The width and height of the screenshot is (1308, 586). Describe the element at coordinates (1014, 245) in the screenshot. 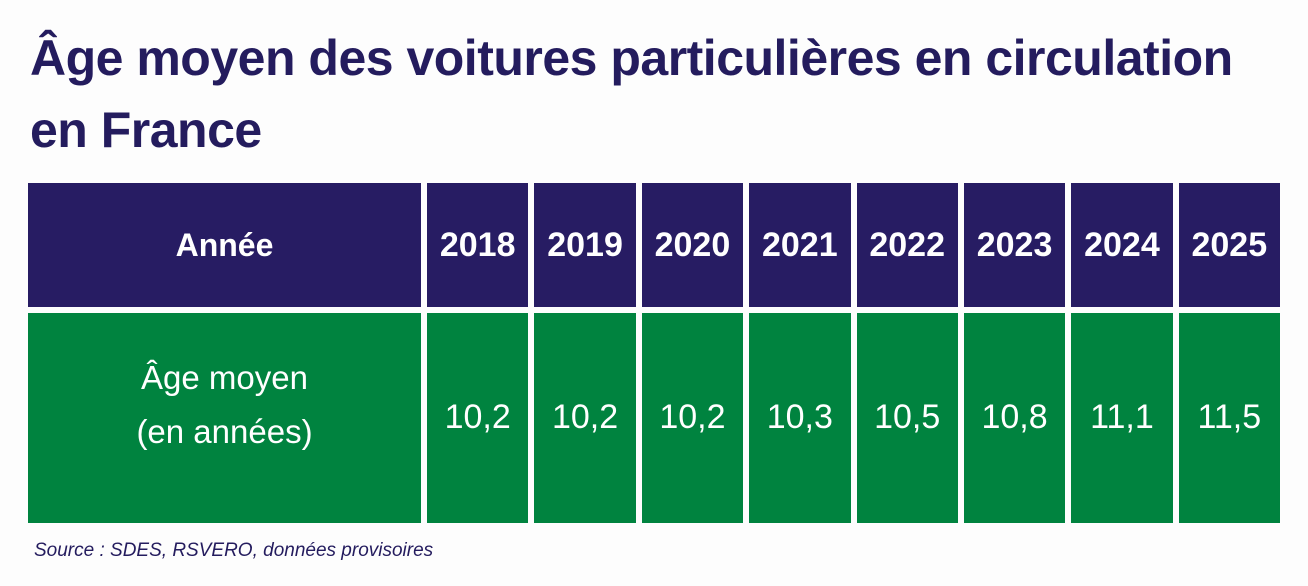

I see `year-header-cell: 2023` at that location.